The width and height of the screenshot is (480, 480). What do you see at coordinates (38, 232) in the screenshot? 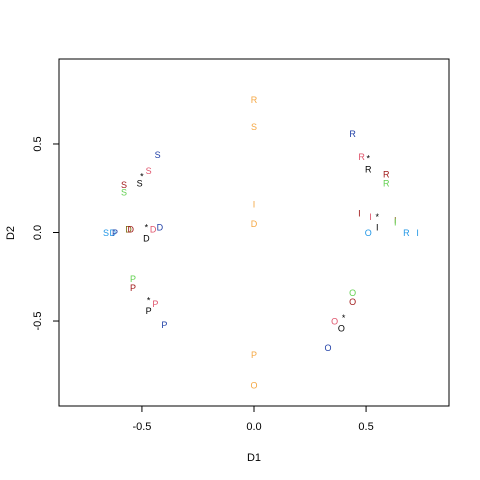
I see `y-tick-label: 0.0` at bounding box center [38, 232].